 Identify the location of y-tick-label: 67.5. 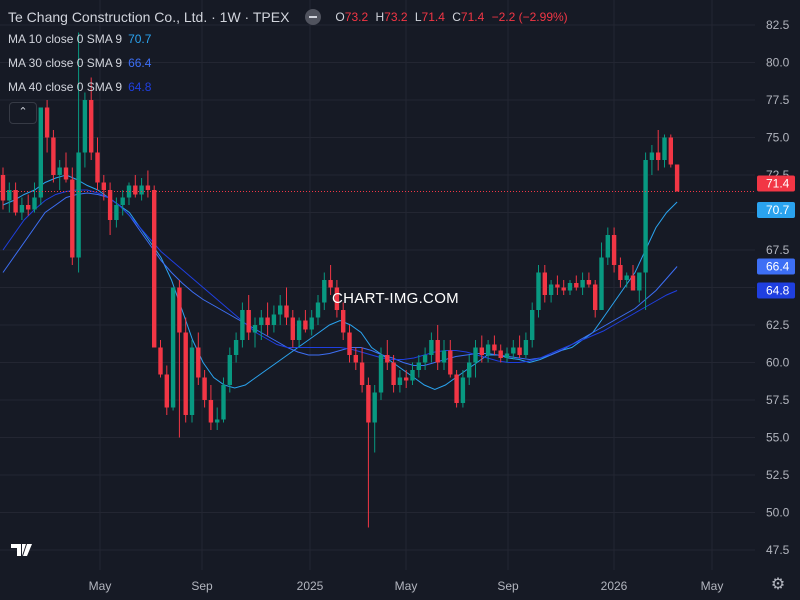
(778, 250).